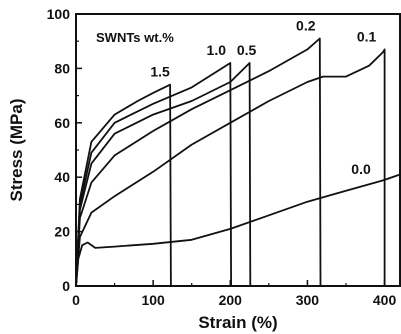  Describe the element at coordinates (64, 150) in the screenshot. I see `y-axis: 0 20 40 60 80 100` at that location.